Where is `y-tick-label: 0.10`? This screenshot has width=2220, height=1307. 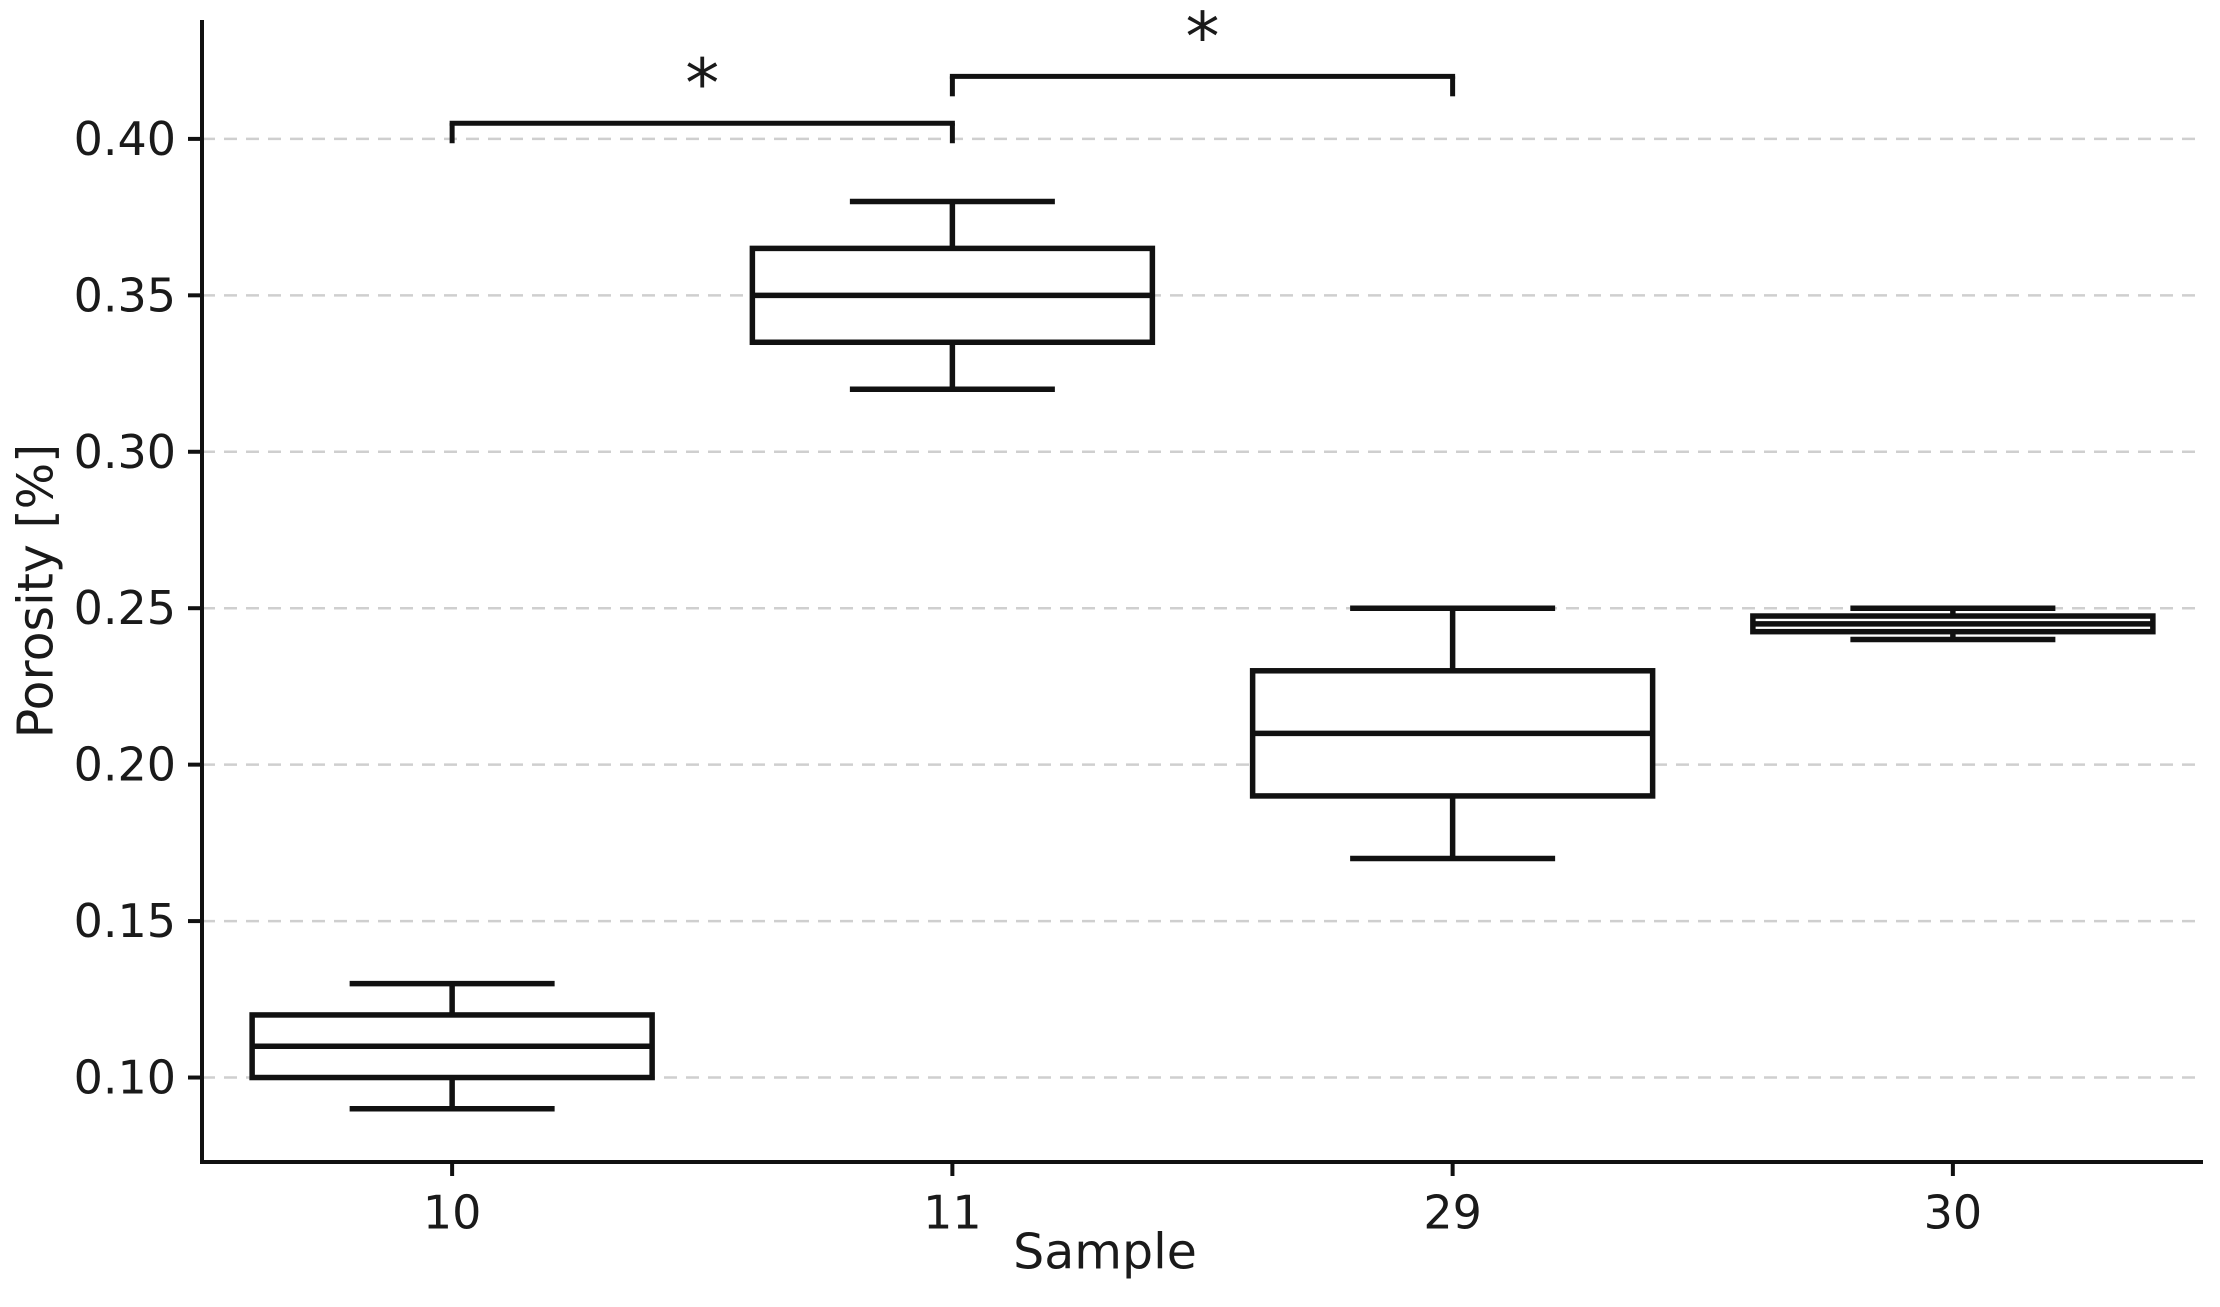
y-tick-label: 0.10 is located at coordinates (125, 1078).